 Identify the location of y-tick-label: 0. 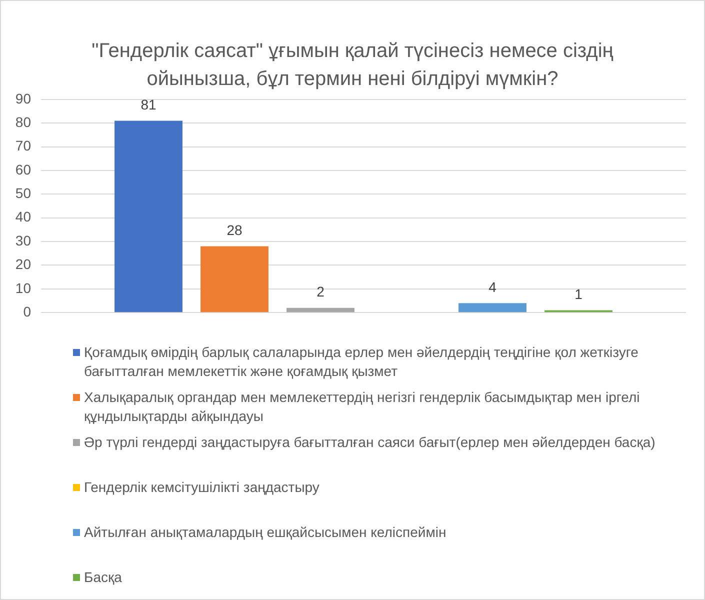
(27, 311).